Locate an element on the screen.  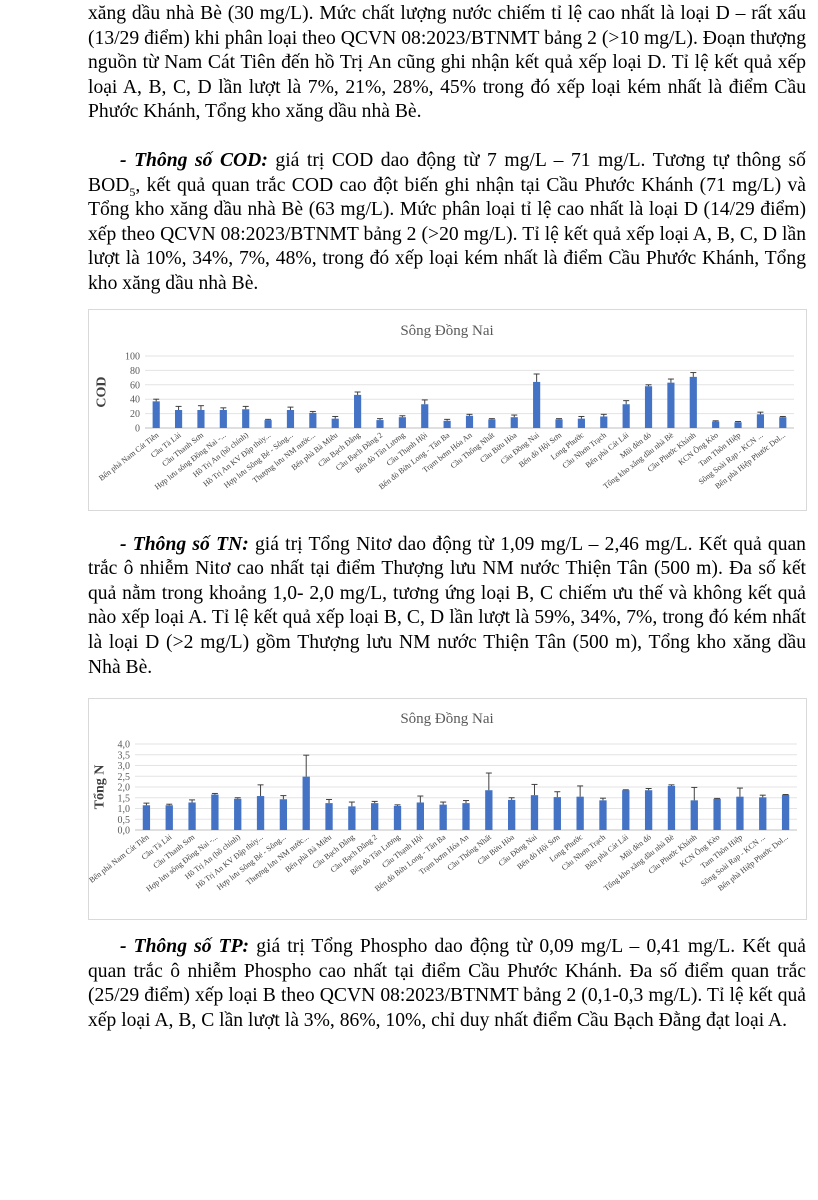
y-tick-label: 0 is located at coordinates (137, 428).